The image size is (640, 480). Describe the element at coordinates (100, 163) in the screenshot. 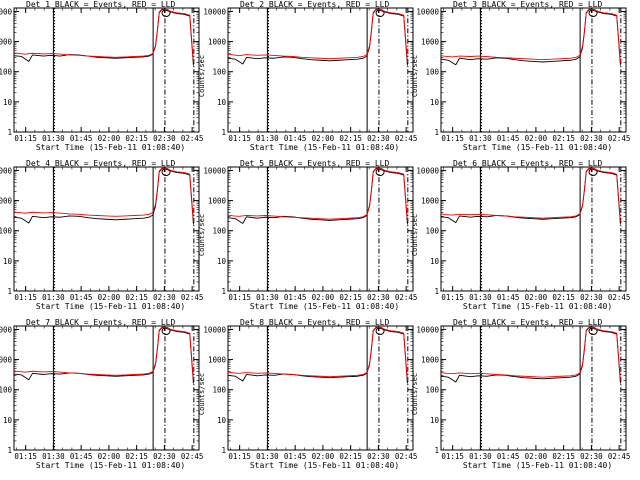

I see `panel-title: Det 4 BLACK = Events, RED = LLD` at that location.